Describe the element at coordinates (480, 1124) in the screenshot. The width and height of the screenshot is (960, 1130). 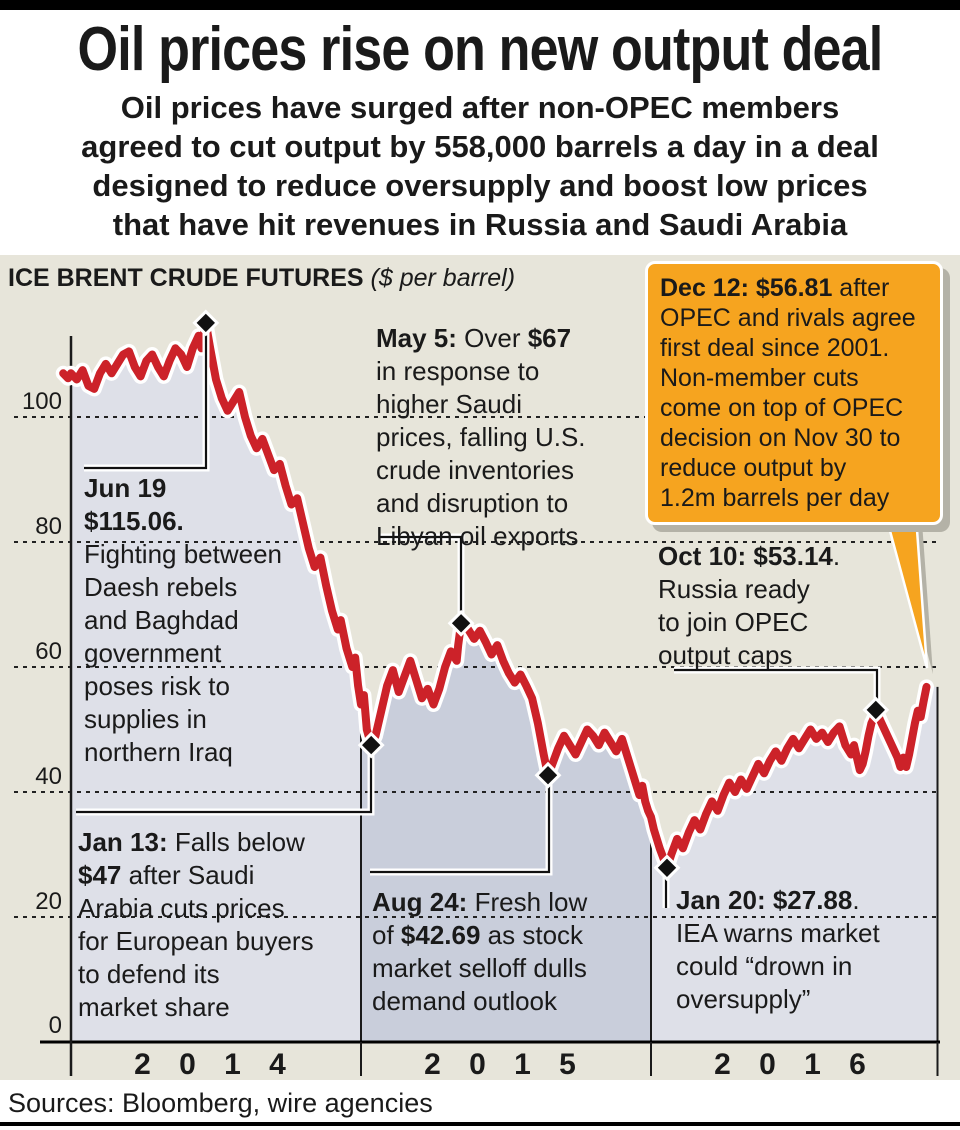
I see `bottom-rule` at that location.